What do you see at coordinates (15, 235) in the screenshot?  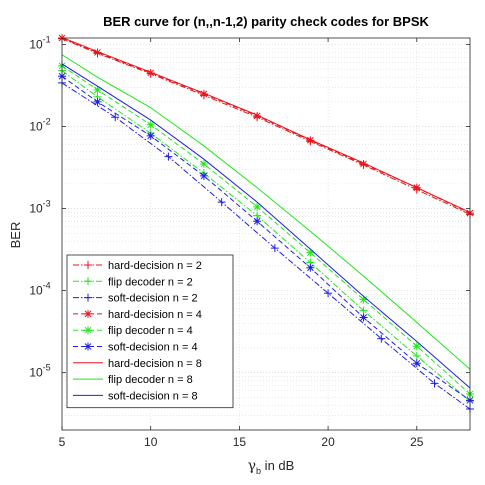 I see `y-axis-label: BER` at bounding box center [15, 235].